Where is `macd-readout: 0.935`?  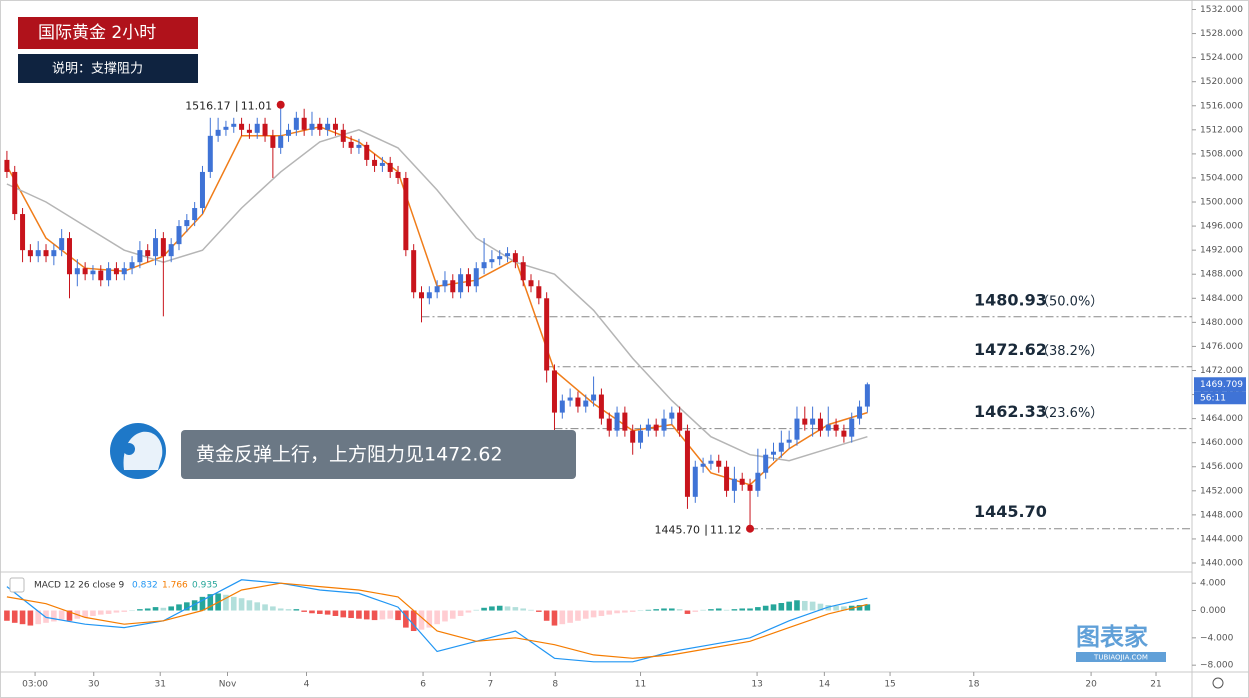 macd-readout: 0.935 is located at coordinates (205, 586).